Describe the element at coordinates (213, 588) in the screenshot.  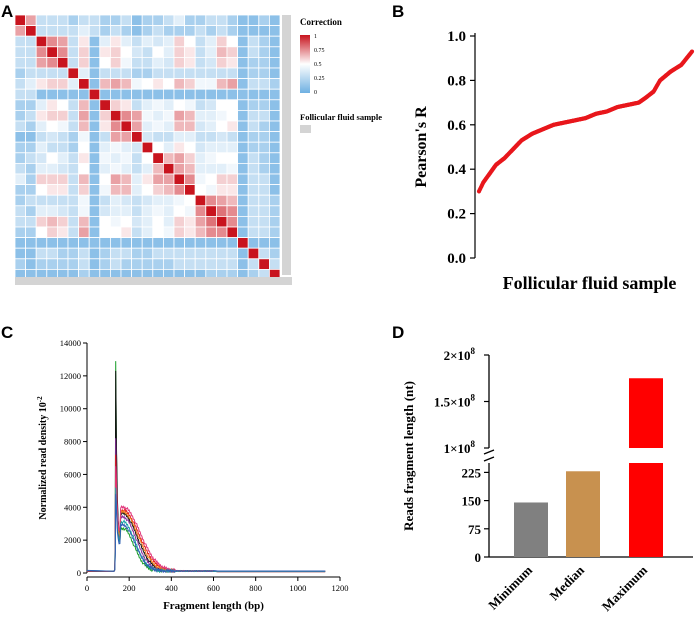
I see `x-tick-label: 600` at that location.